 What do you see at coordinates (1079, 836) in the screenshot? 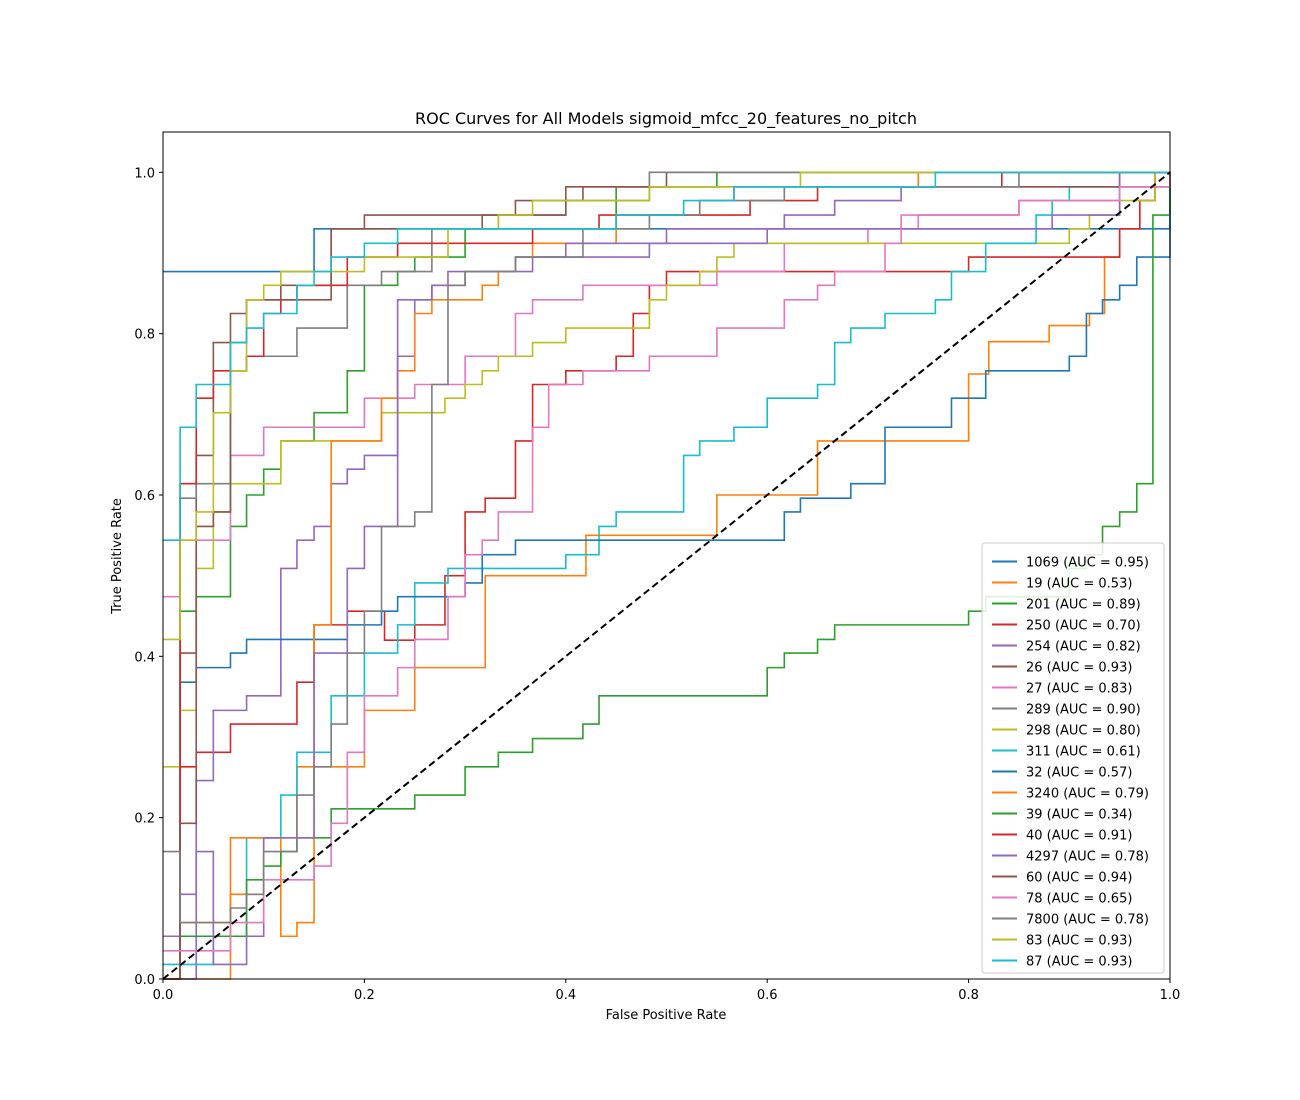
I see `legend-label-13: 40 (AUC = 0.91)` at bounding box center [1079, 836].